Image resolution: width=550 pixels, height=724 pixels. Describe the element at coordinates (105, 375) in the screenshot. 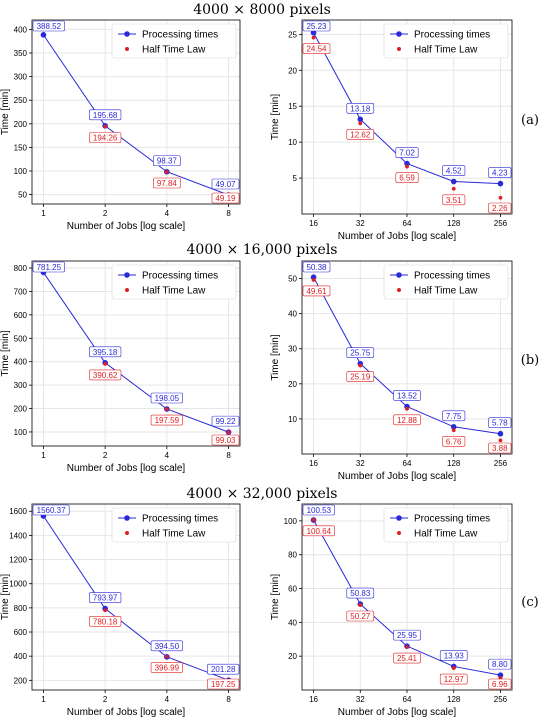

I see `half-time-data-label: 390.62` at that location.